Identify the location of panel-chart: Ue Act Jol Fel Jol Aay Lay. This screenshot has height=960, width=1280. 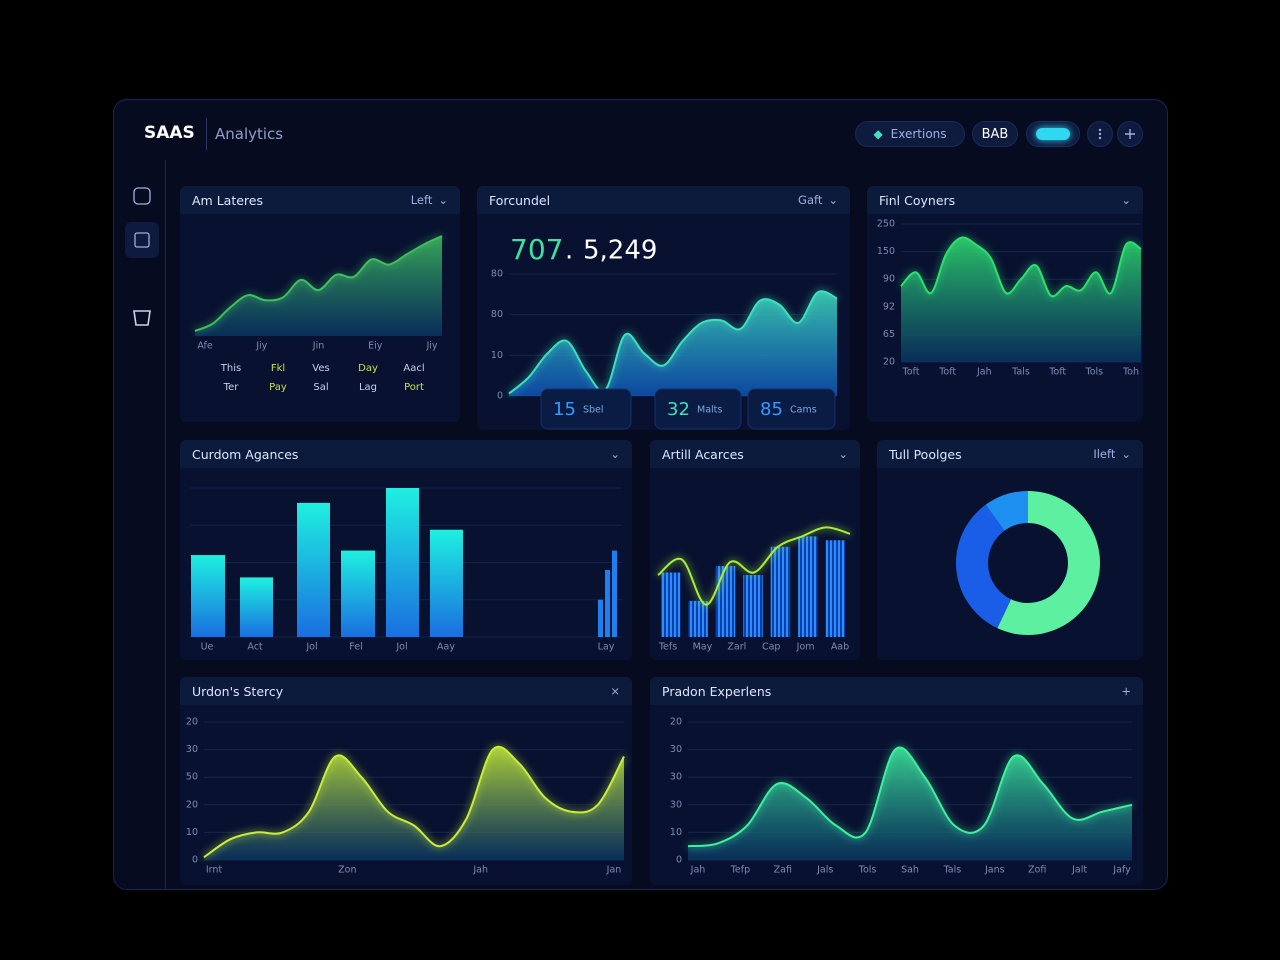
(406, 570).